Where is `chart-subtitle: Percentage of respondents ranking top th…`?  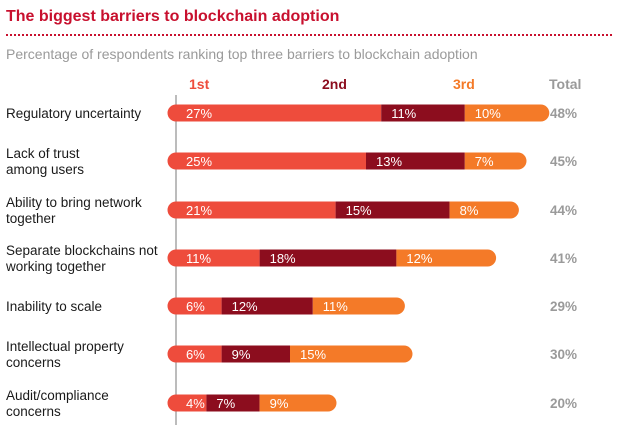 chart-subtitle: Percentage of respondents ranking top th… is located at coordinates (242, 54).